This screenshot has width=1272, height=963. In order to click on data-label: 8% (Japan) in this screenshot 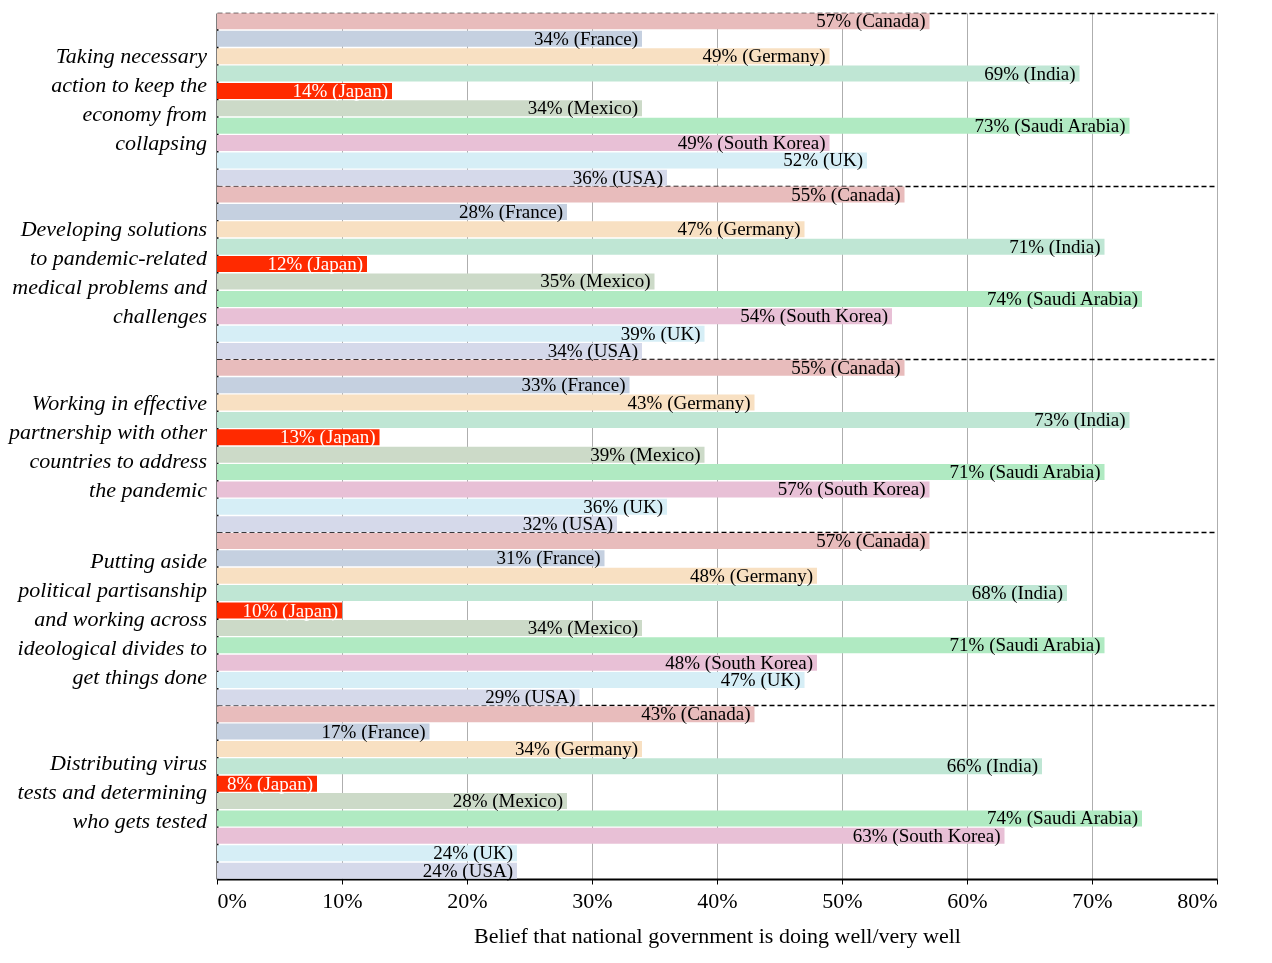, I will do `click(270, 783)`.